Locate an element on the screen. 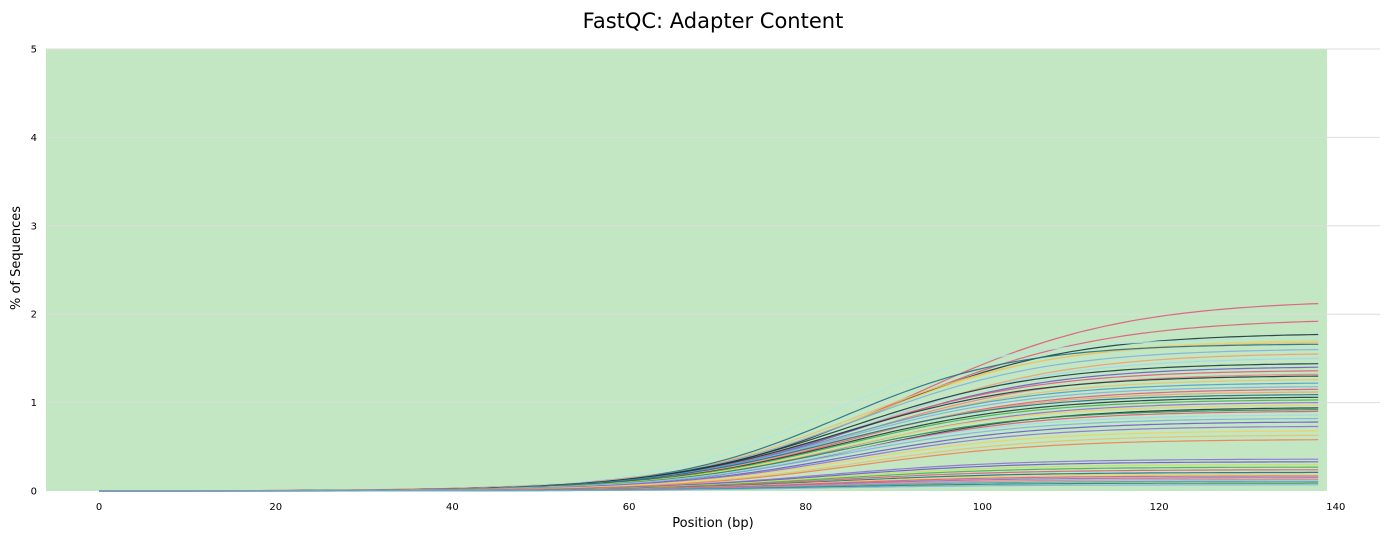 The height and width of the screenshot is (540, 1389). x-axis-label: Position (bp) is located at coordinates (712, 523).